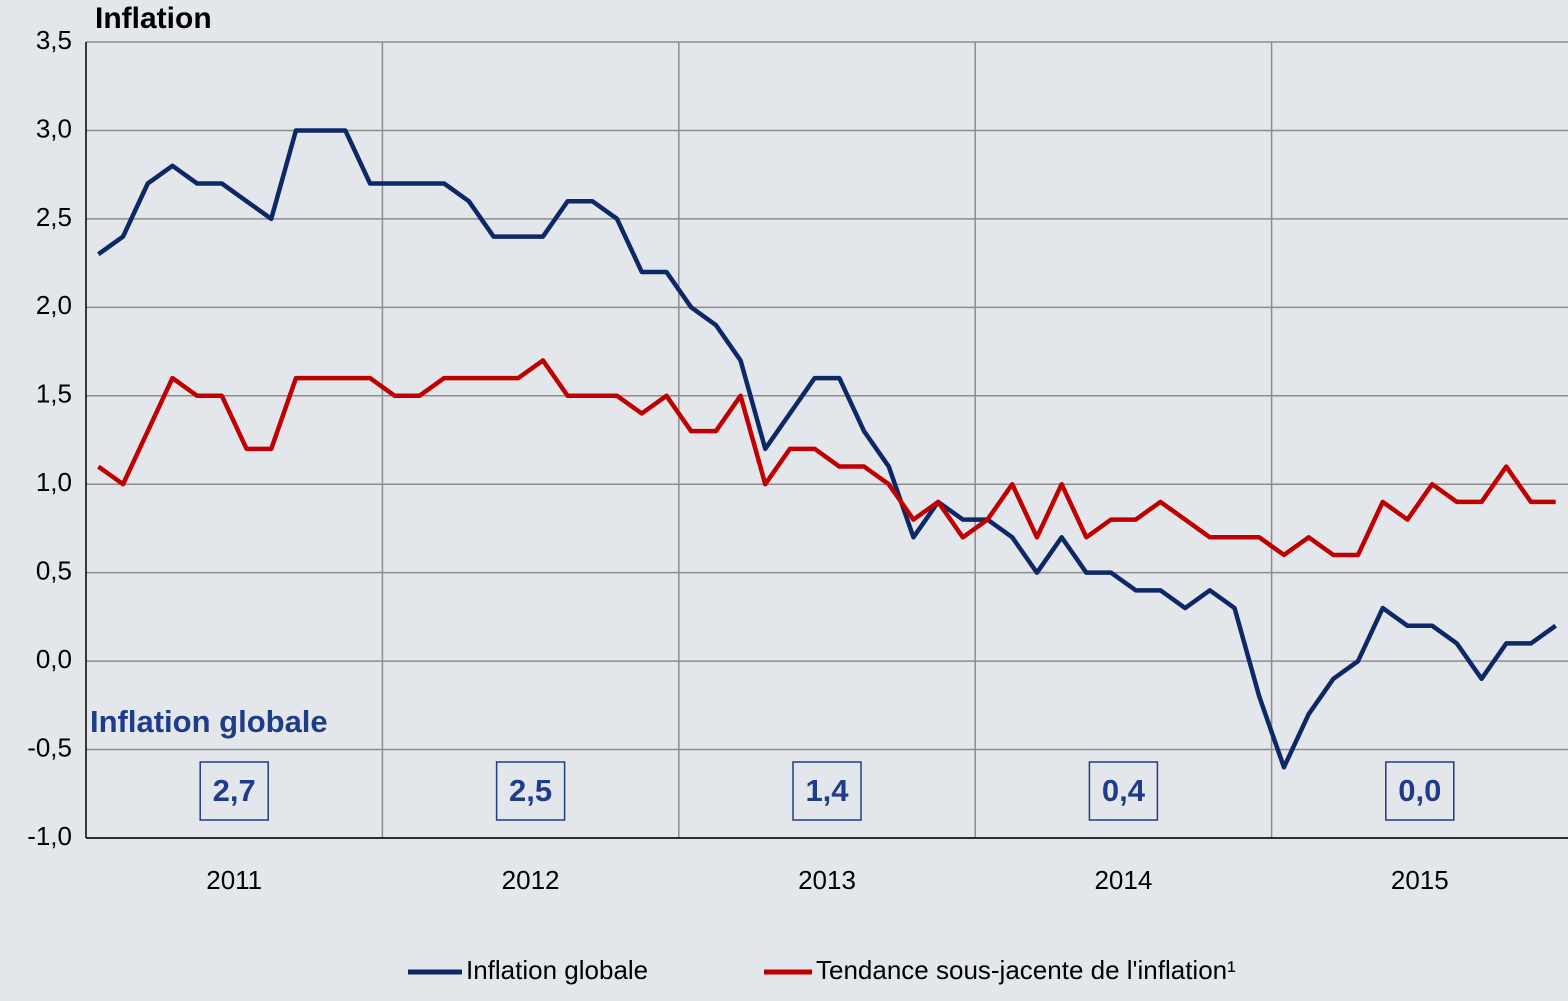 The height and width of the screenshot is (1001, 1568). I want to click on average-label: 0,0, so click(1419, 790).